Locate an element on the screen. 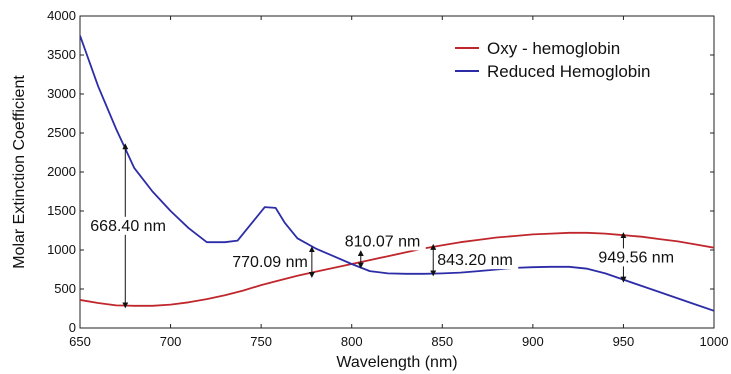  x-tick-label: 900 is located at coordinates (533, 341).